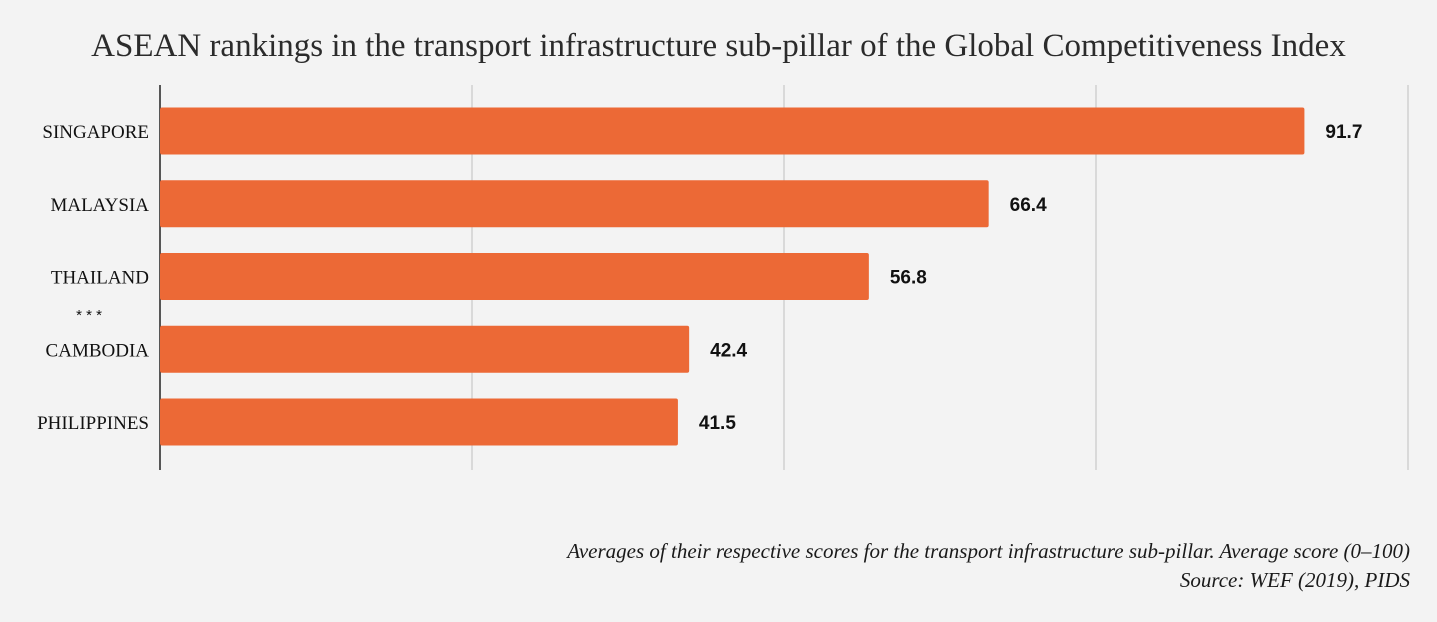  What do you see at coordinates (1028, 205) in the screenshot?
I see `value-label-malaysia: 66.4` at bounding box center [1028, 205].